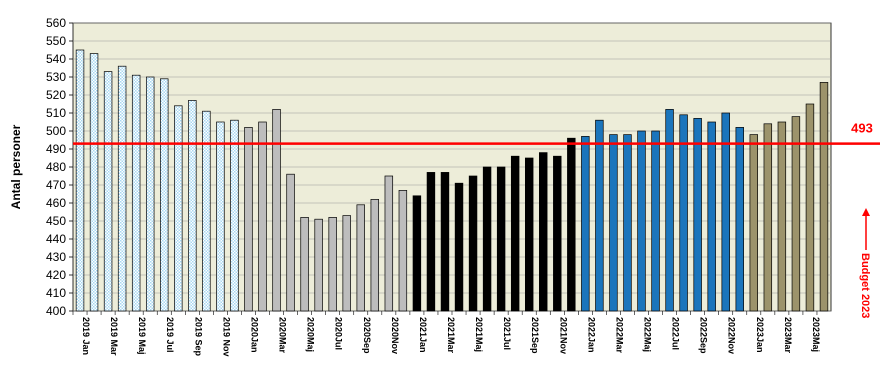 Image resolution: width=880 pixels, height=370 pixels. Describe the element at coordinates (178, 208) in the screenshot. I see `bar-2019-aug` at that location.